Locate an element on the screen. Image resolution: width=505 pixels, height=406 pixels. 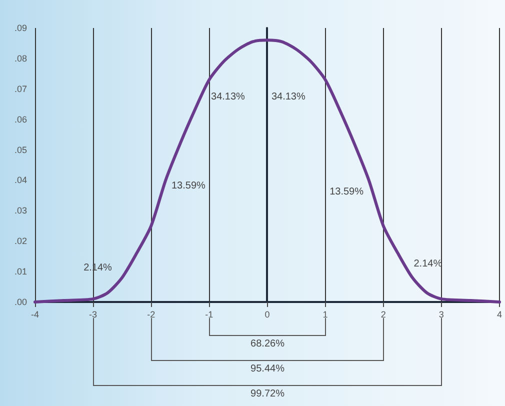
x-tick-label: -2 is located at coordinates (151, 315).